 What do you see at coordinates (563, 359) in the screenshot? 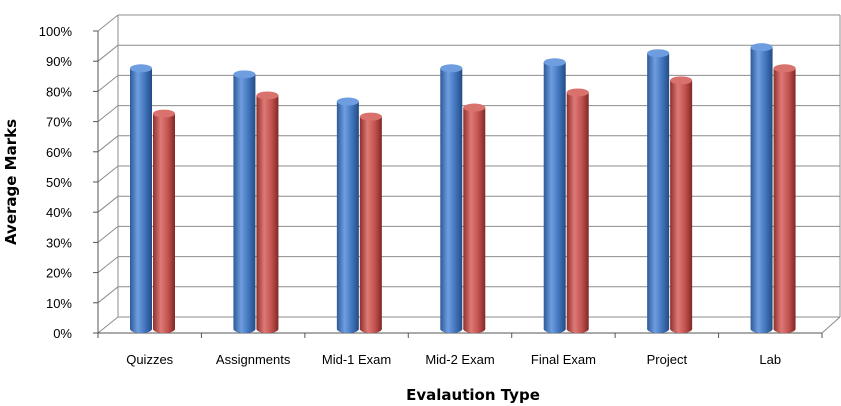
I see `x-tick-label: Final Exam` at bounding box center [563, 359].